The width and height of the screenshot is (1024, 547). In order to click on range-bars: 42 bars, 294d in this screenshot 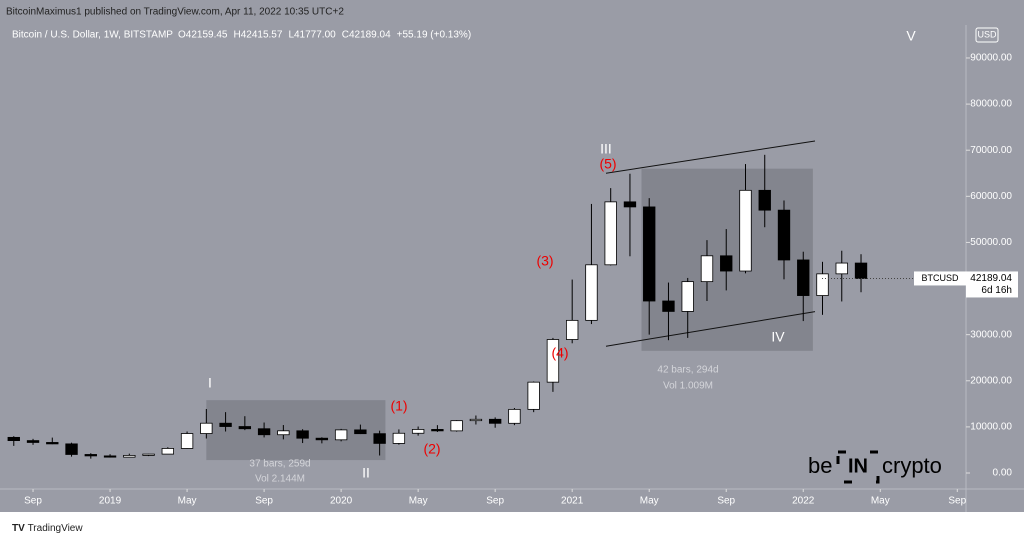, I will do `click(687, 370)`.